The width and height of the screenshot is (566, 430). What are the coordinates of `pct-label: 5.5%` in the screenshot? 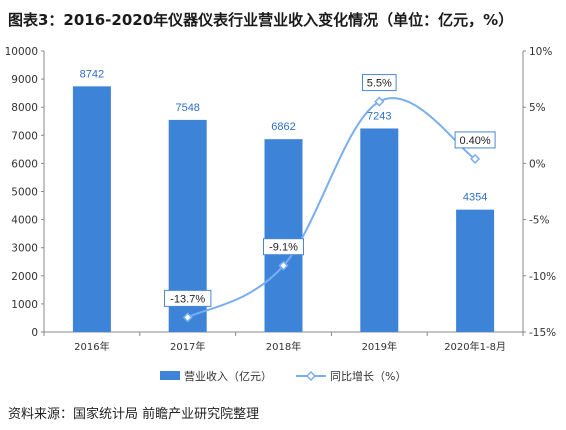 It's located at (379, 84).